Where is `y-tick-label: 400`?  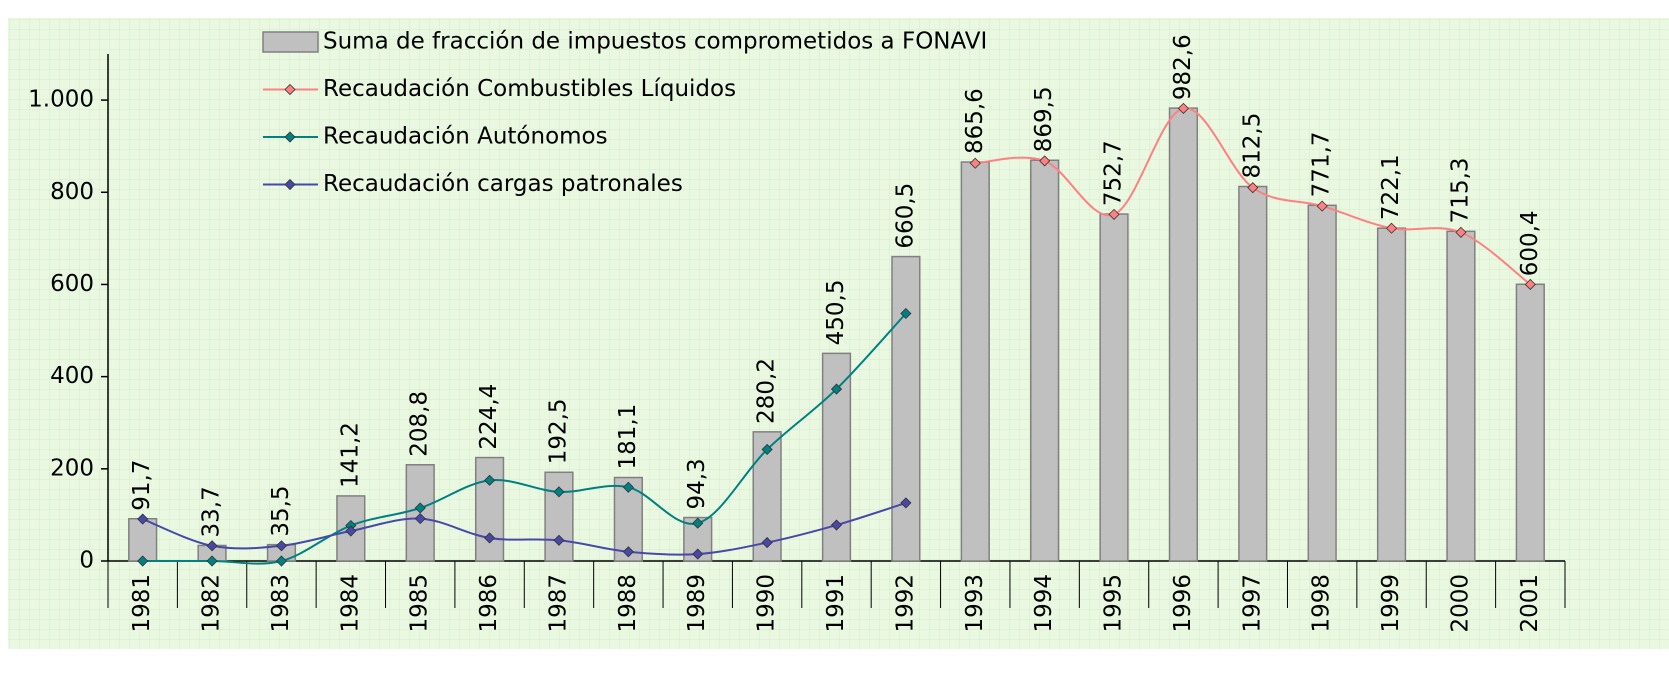 y-tick-label: 400 is located at coordinates (72, 376).